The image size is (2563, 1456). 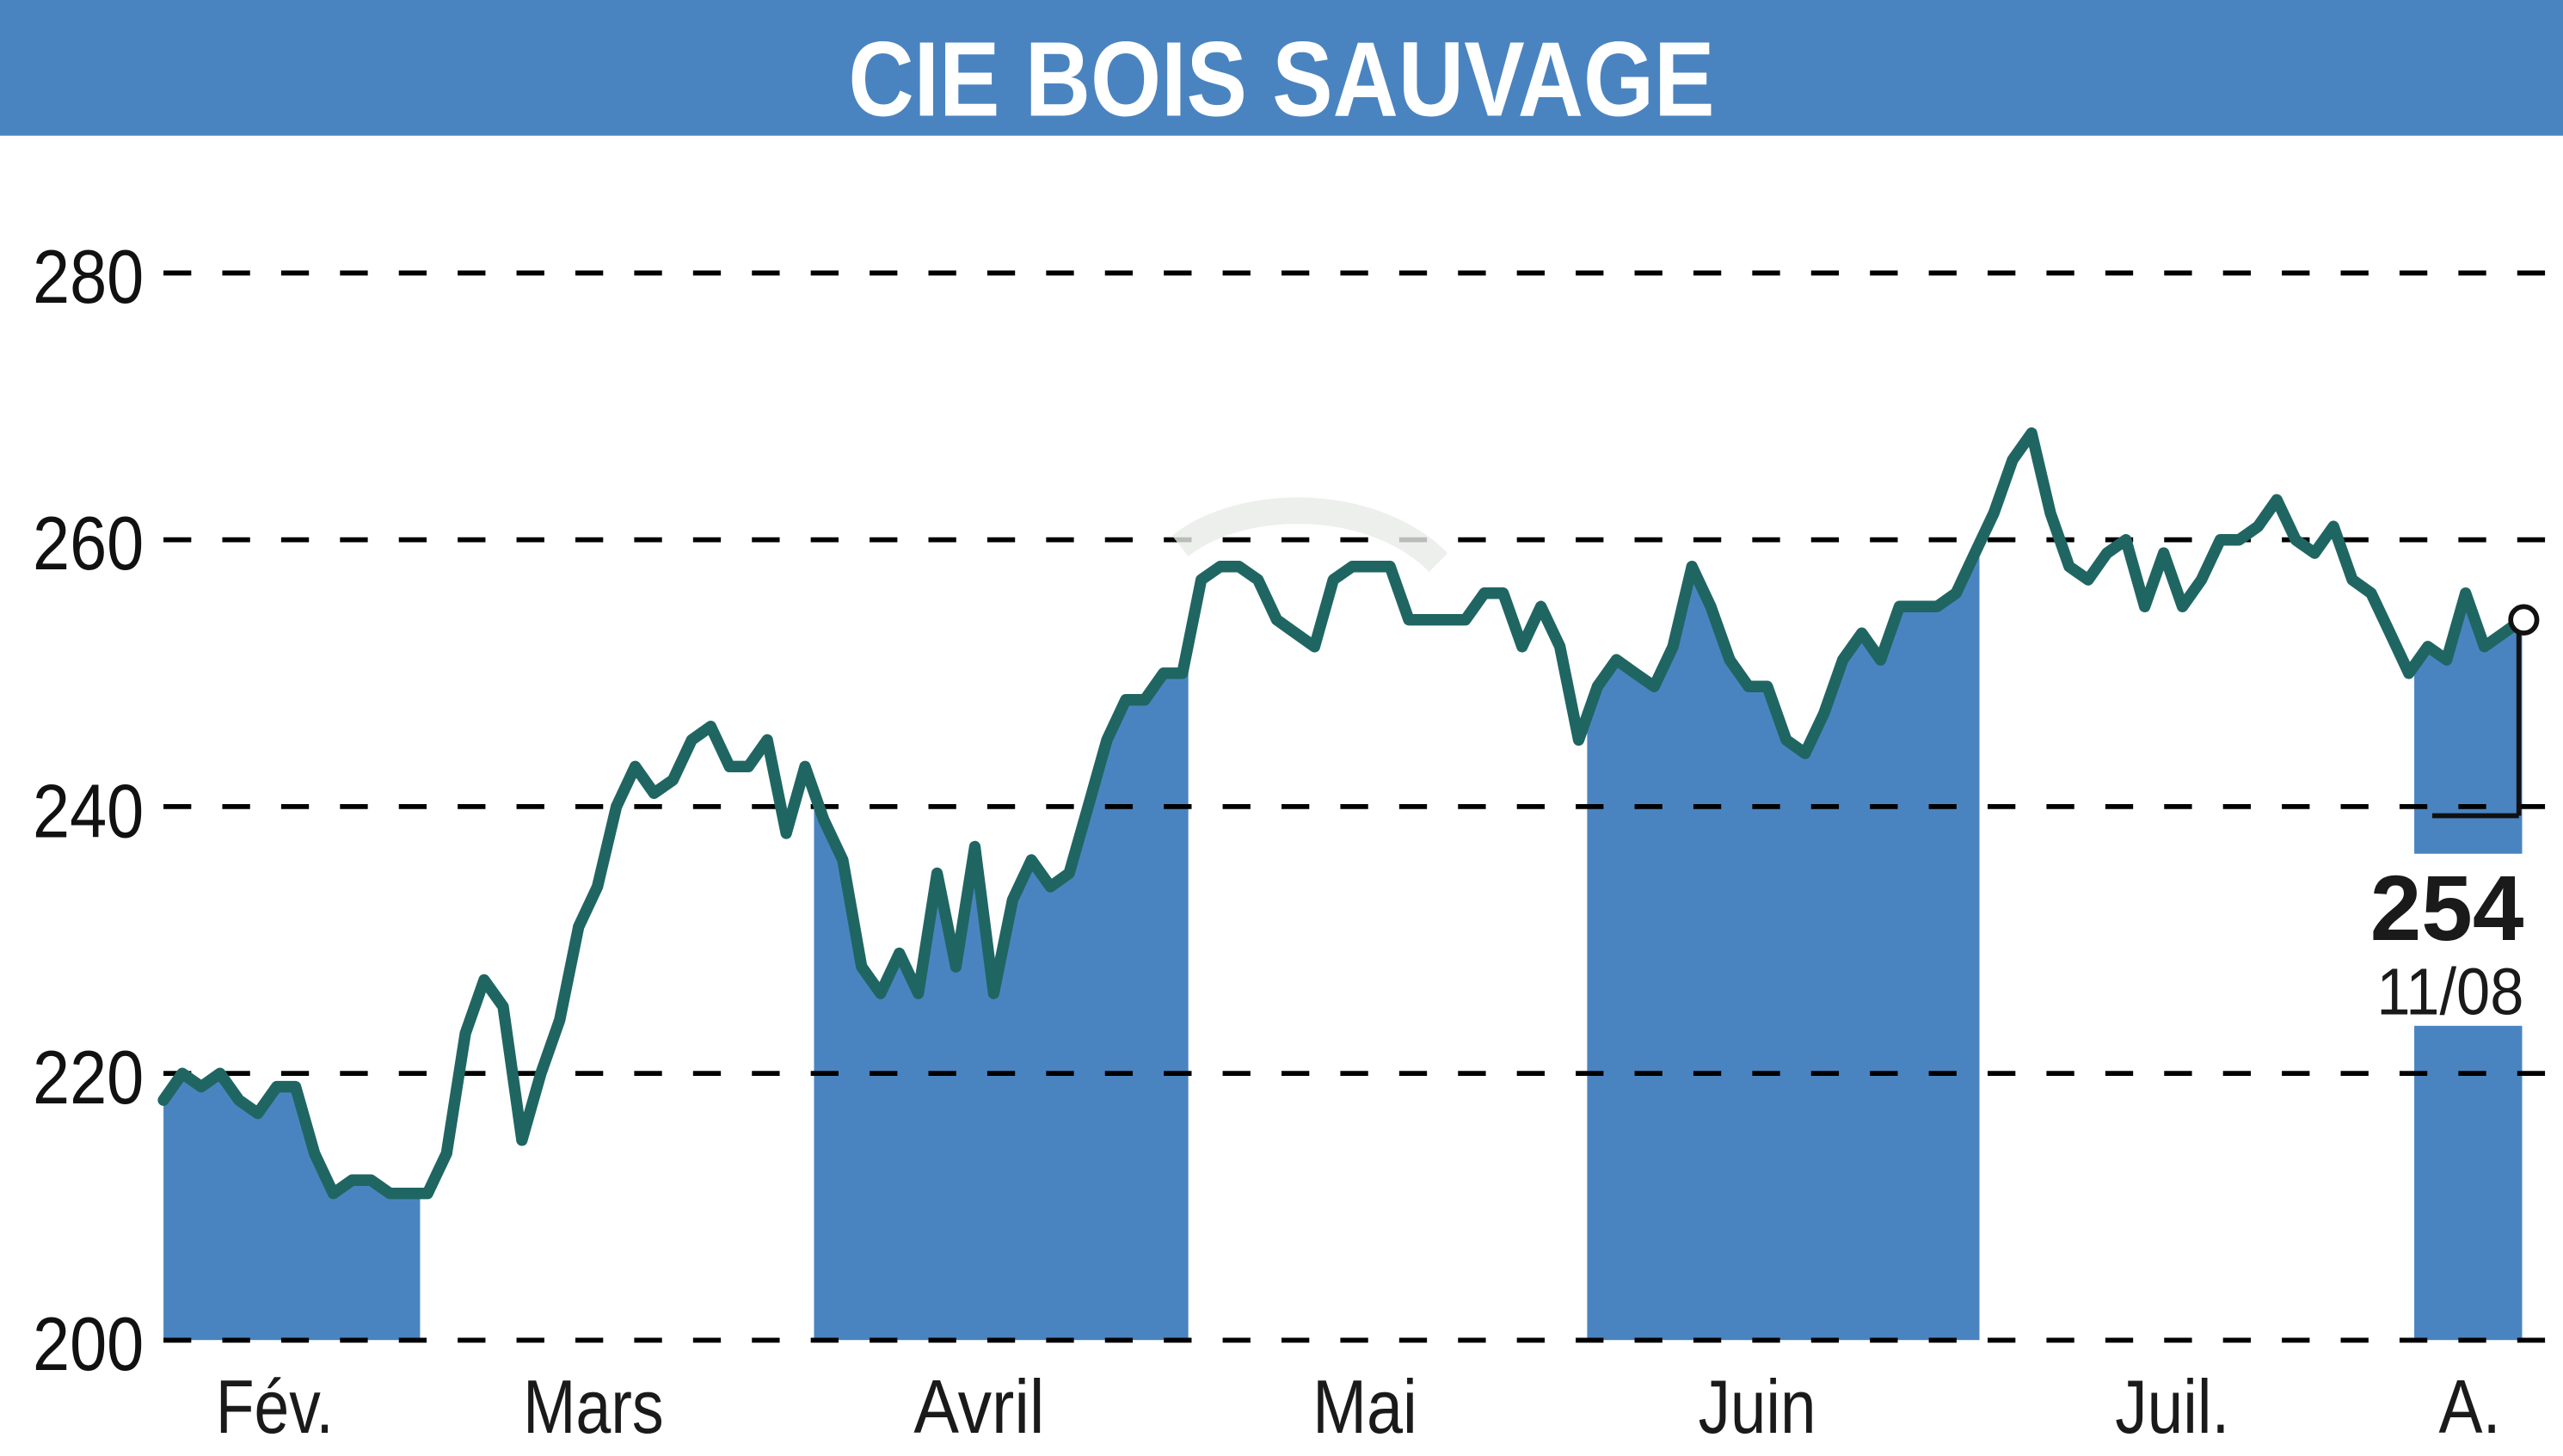 I want to click on y-axis: 280 260 240 220 200, so click(x=88, y=810).